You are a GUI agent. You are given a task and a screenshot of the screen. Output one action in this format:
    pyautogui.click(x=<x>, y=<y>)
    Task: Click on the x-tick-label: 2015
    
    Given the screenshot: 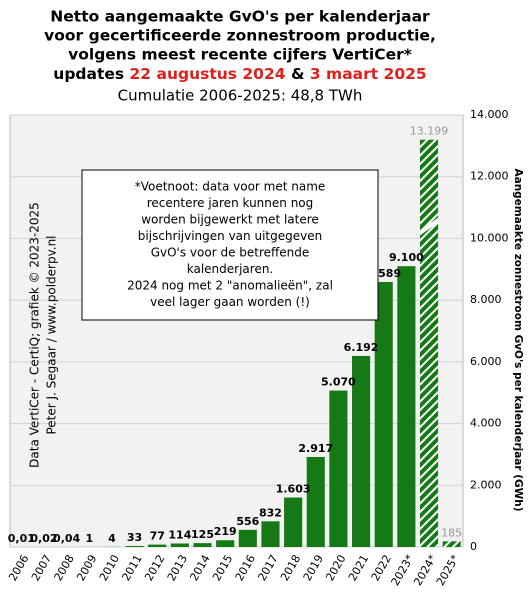 What is the action you would take?
    pyautogui.click(x=222, y=568)
    